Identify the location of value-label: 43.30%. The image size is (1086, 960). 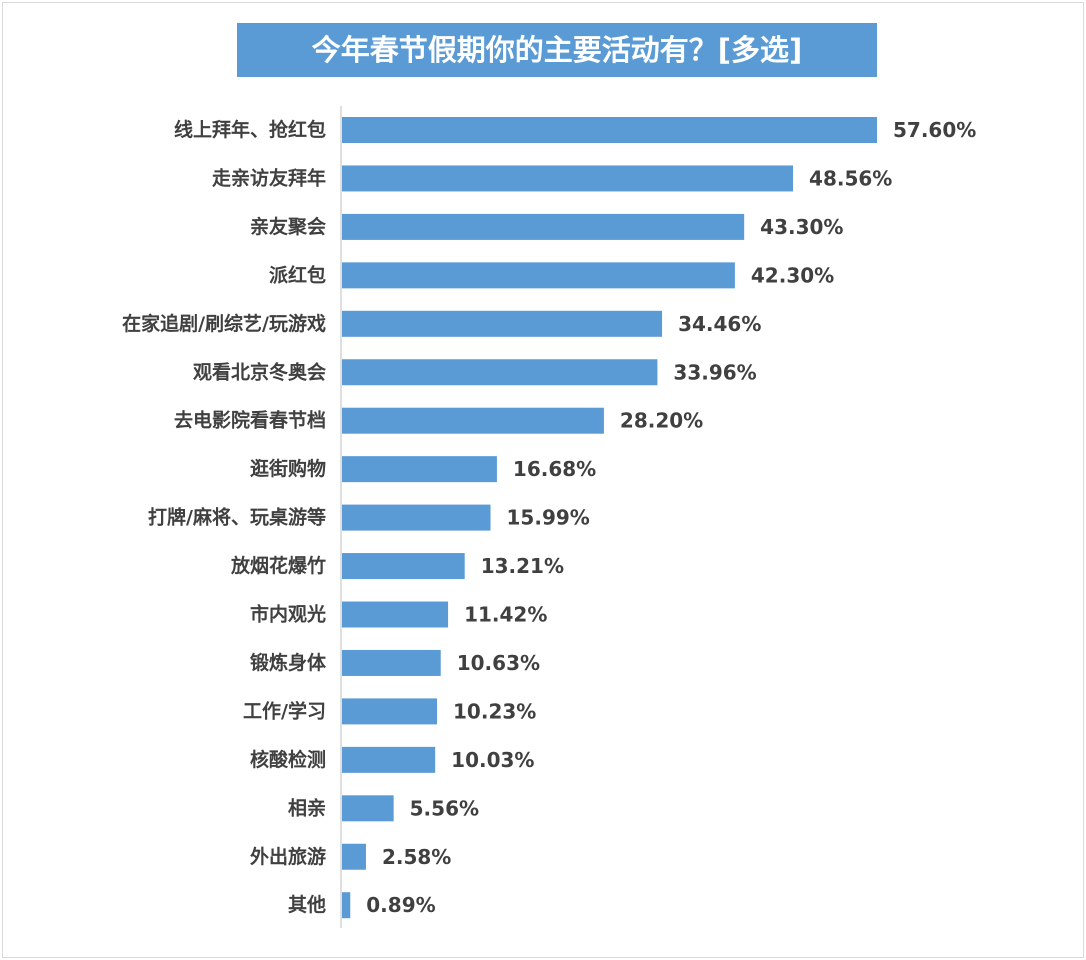
(801, 227).